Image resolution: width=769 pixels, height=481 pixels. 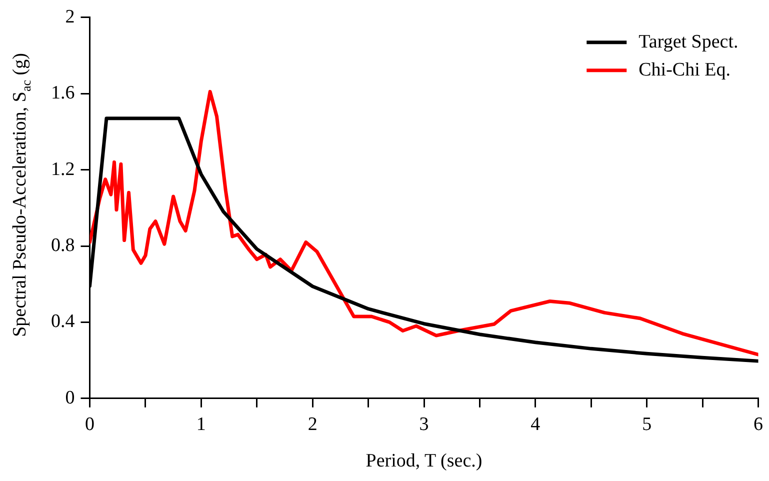 What do you see at coordinates (89, 424) in the screenshot?
I see `x-tick-label: 0` at bounding box center [89, 424].